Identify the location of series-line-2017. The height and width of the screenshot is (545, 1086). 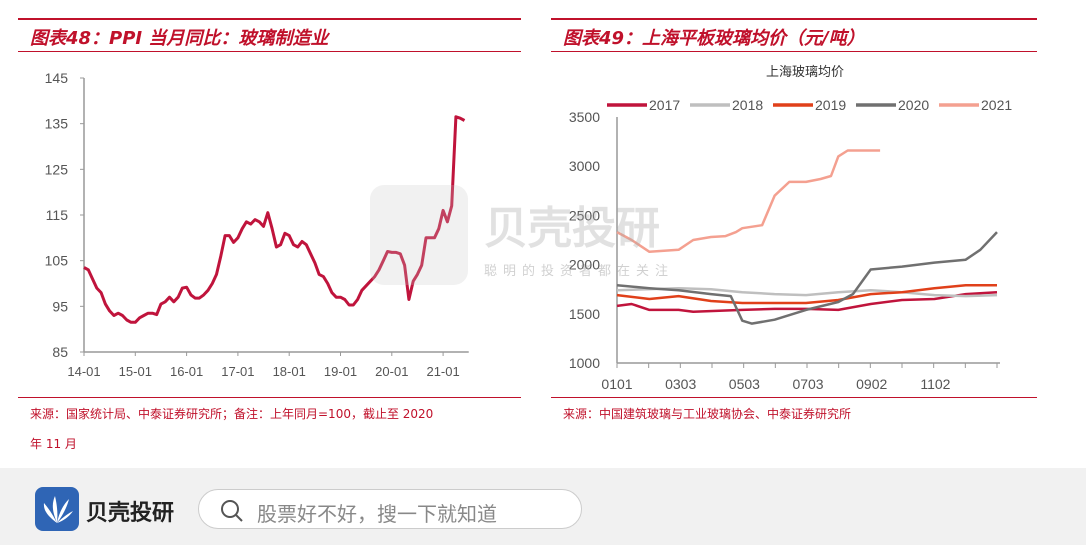
(807, 302).